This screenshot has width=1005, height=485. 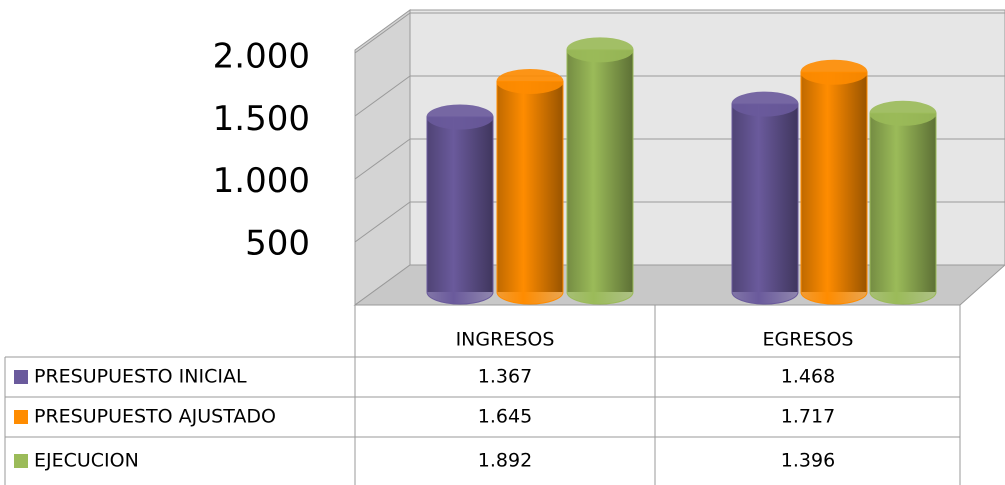 I want to click on table-value: 1.892, so click(x=505, y=461).